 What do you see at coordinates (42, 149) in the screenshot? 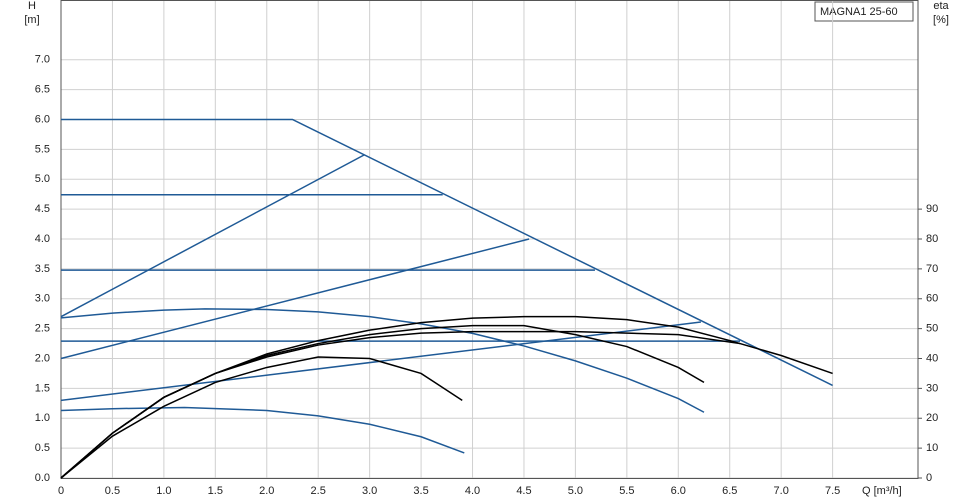
I see `y-tick-label: 5.5` at bounding box center [42, 149].